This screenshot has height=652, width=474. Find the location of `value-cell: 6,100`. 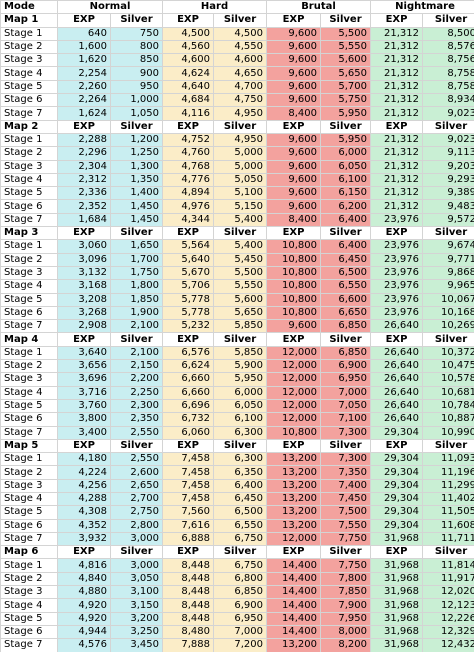

value-cell: 6,100 is located at coordinates (345, 180).